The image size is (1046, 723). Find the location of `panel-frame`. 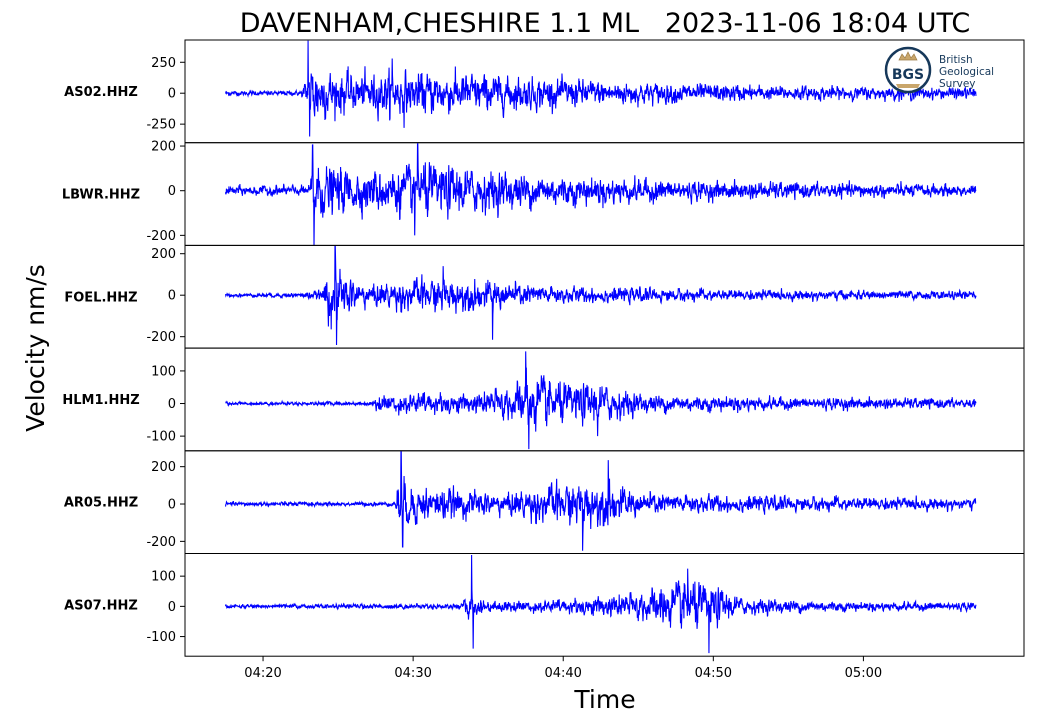

panel-frame is located at coordinates (604, 605).